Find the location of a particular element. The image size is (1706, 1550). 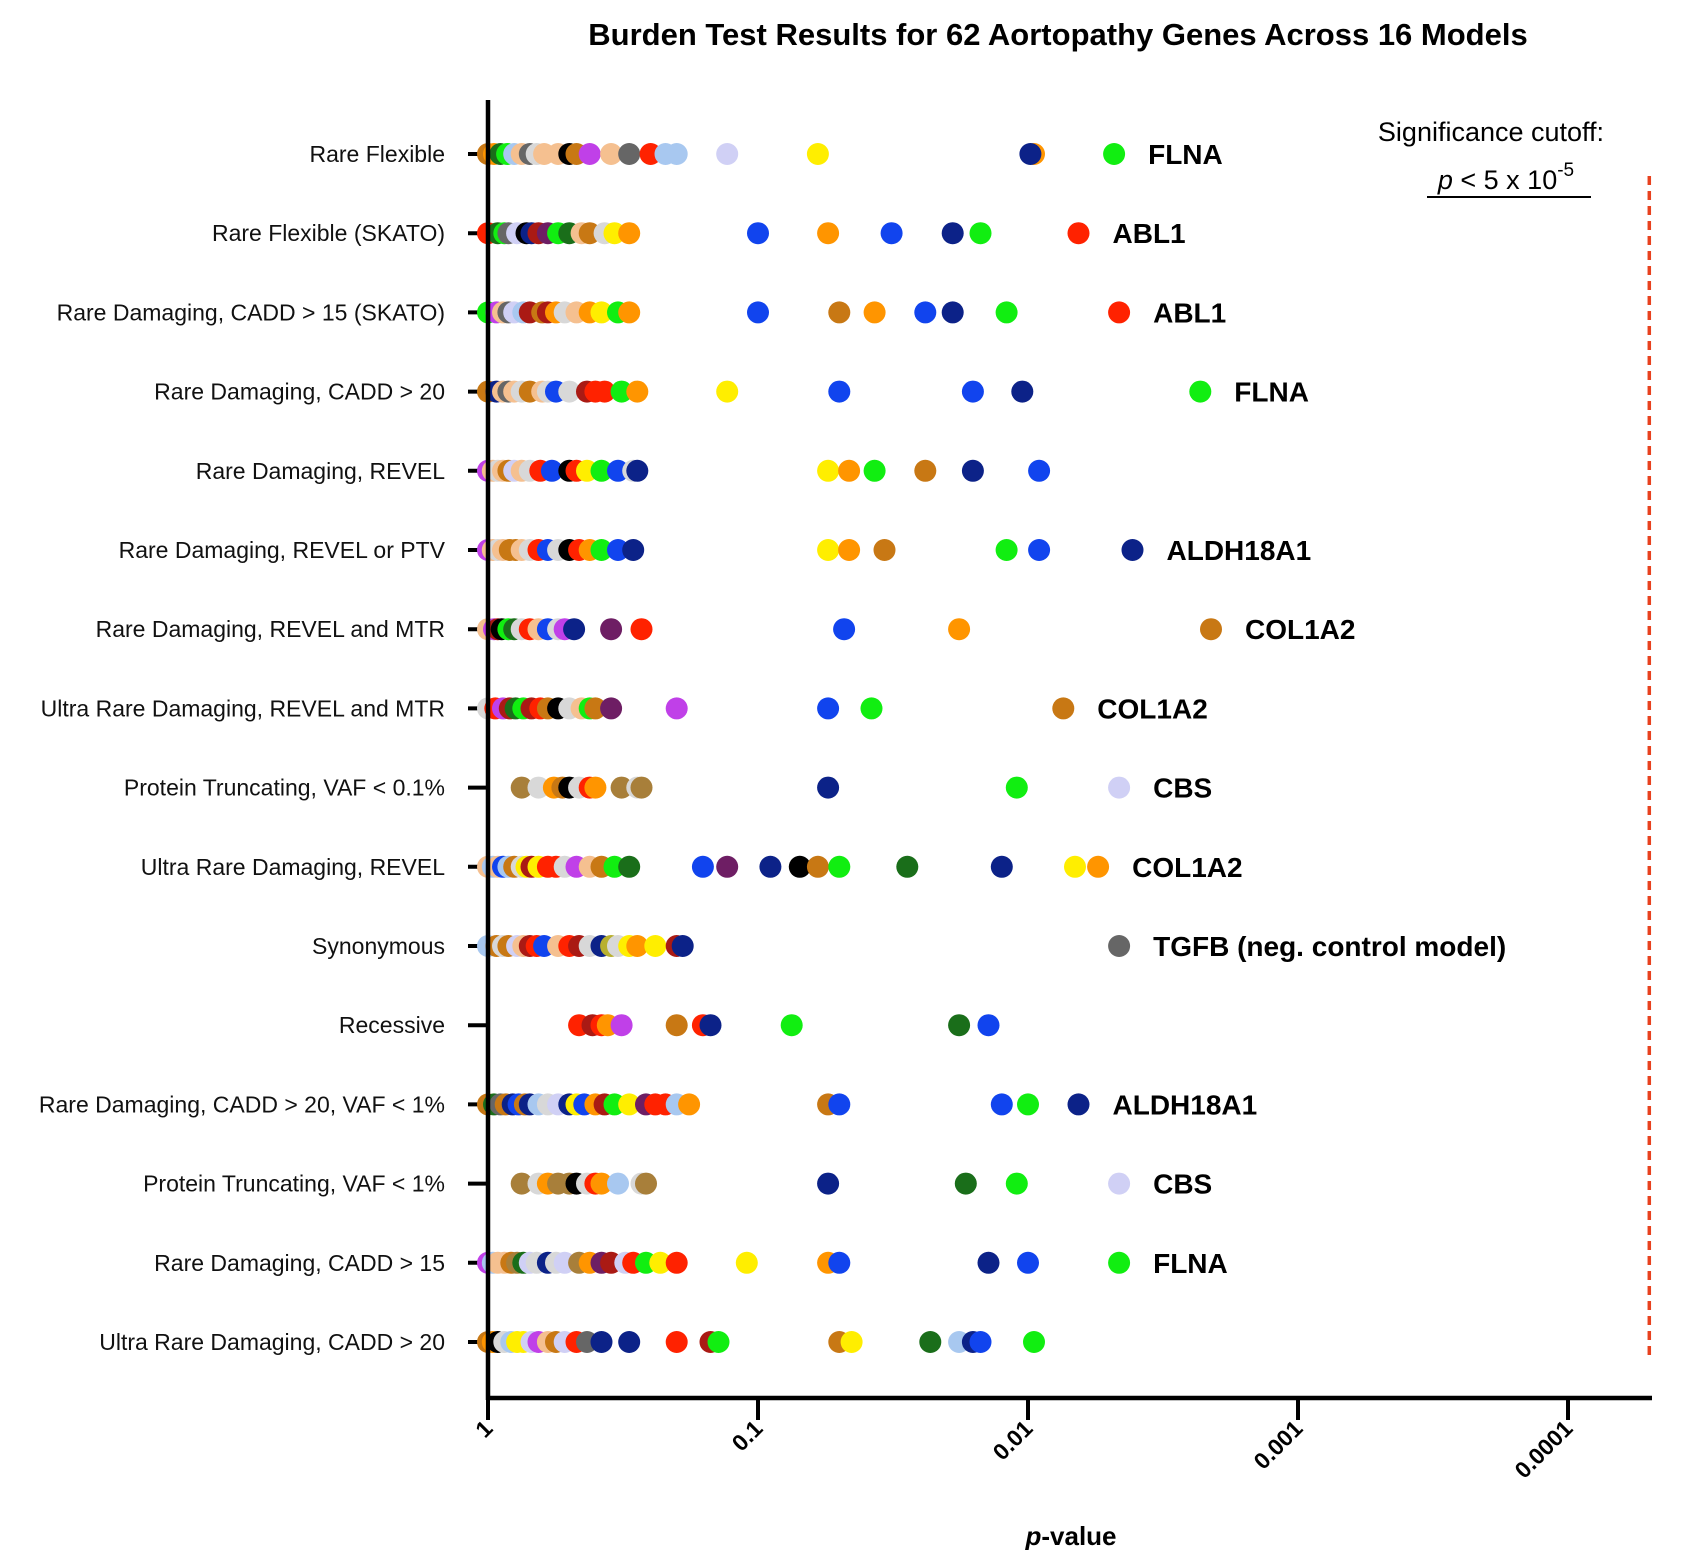

row-label: Synonymous is located at coordinates (378, 946).